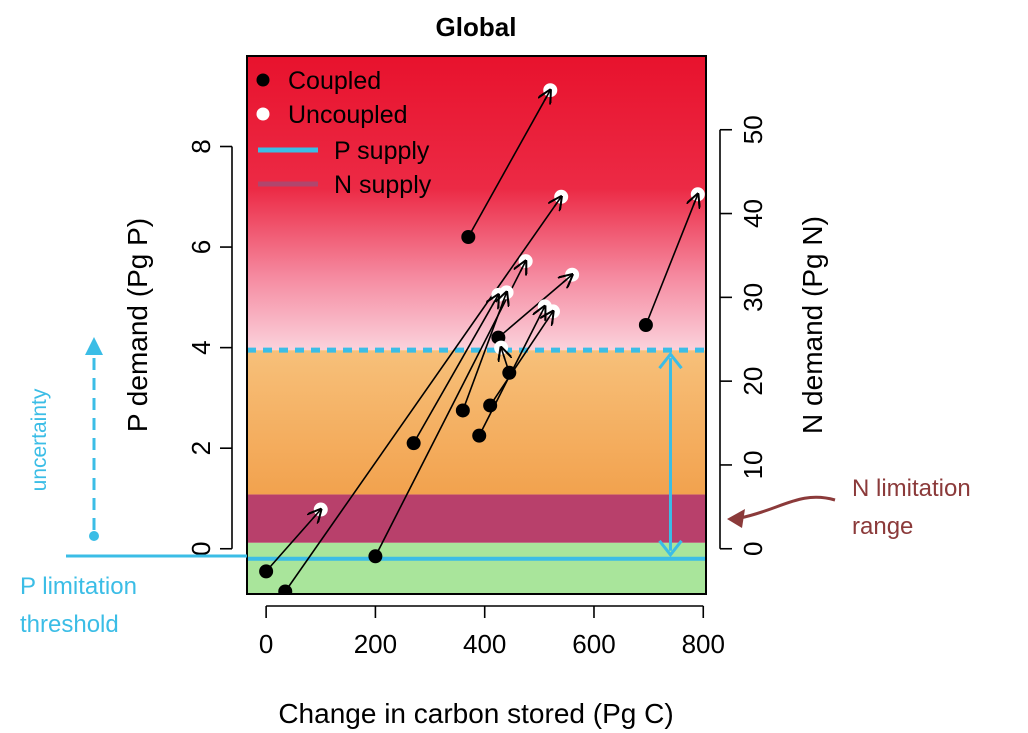  I want to click on y2-tick-label-1: 10, so click(753, 464).